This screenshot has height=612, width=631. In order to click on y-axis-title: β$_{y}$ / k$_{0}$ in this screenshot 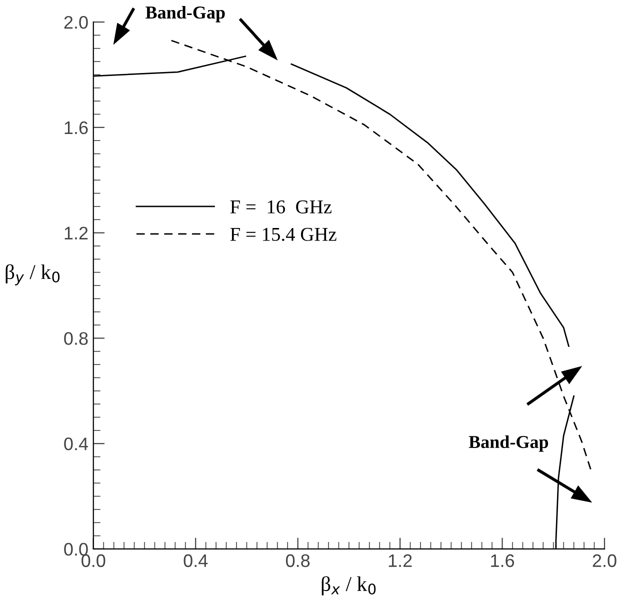, I will do `click(33, 275)`.